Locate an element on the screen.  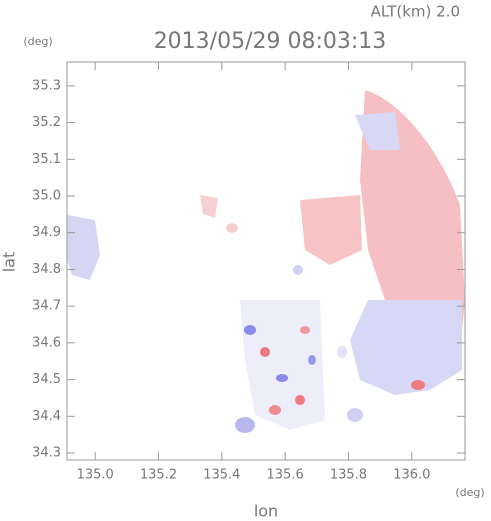
x-axis-label: lon is located at coordinates (266, 511).